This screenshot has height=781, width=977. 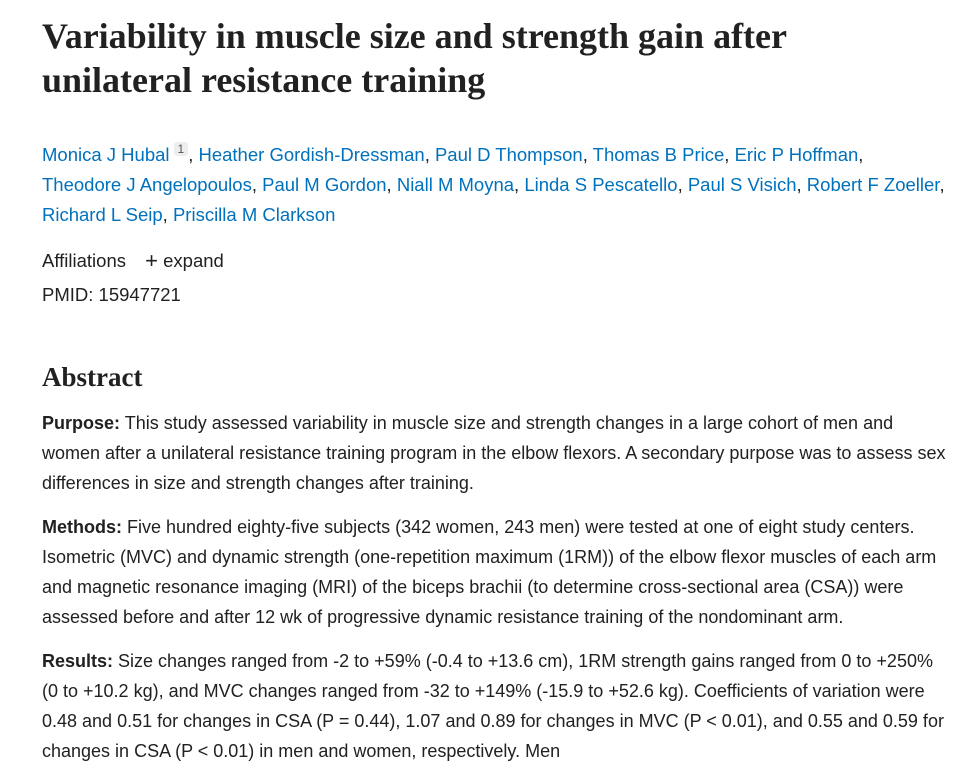 I want to click on section-label: Methods:, so click(x=82, y=527).